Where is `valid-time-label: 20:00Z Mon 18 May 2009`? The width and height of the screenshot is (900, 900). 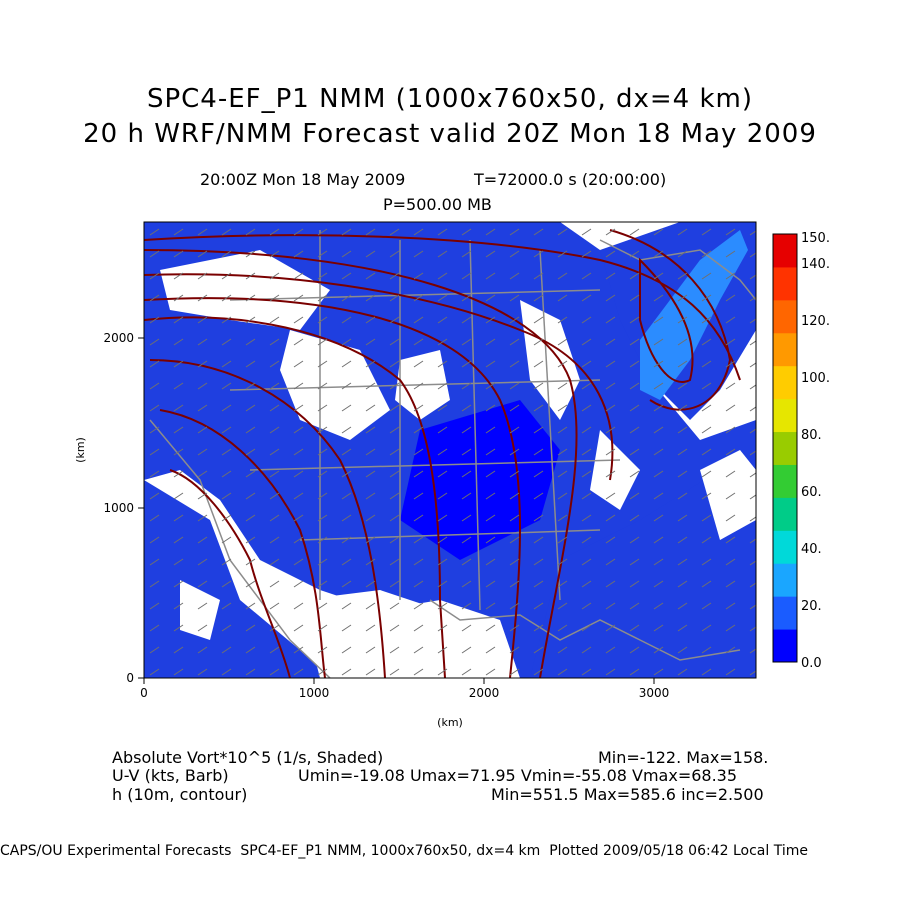 valid-time-label: 20:00Z Mon 18 May 2009 is located at coordinates (303, 179).